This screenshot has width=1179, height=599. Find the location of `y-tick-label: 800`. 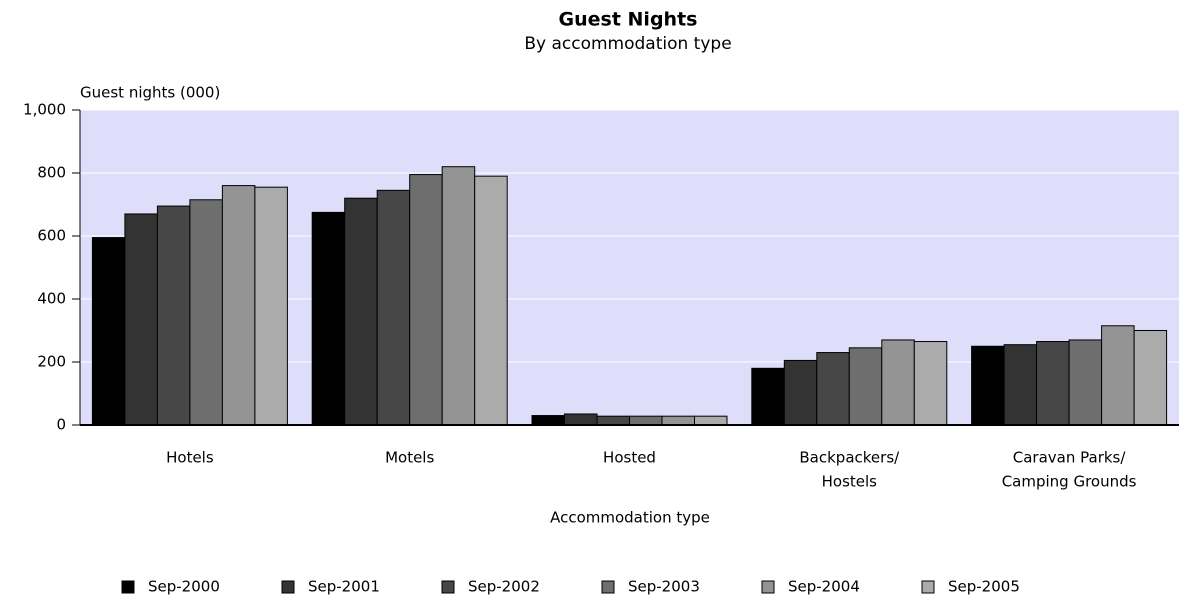

y-tick-label: 800 is located at coordinates (51, 173).